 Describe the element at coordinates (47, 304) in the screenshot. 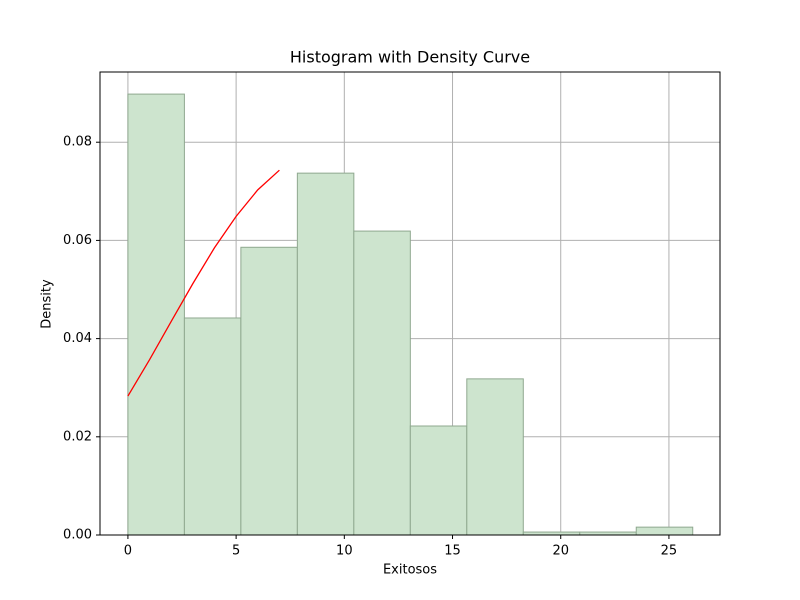

I see `y-axis-label: Density` at that location.